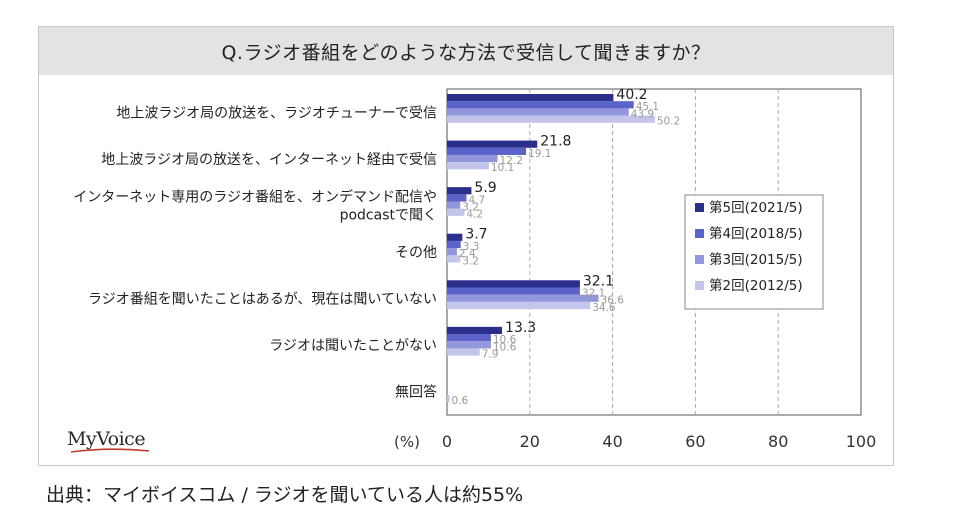 The width and height of the screenshot is (960, 527). What do you see at coordinates (490, 354) in the screenshot?
I see `value-label: 7.9` at bounding box center [490, 354].